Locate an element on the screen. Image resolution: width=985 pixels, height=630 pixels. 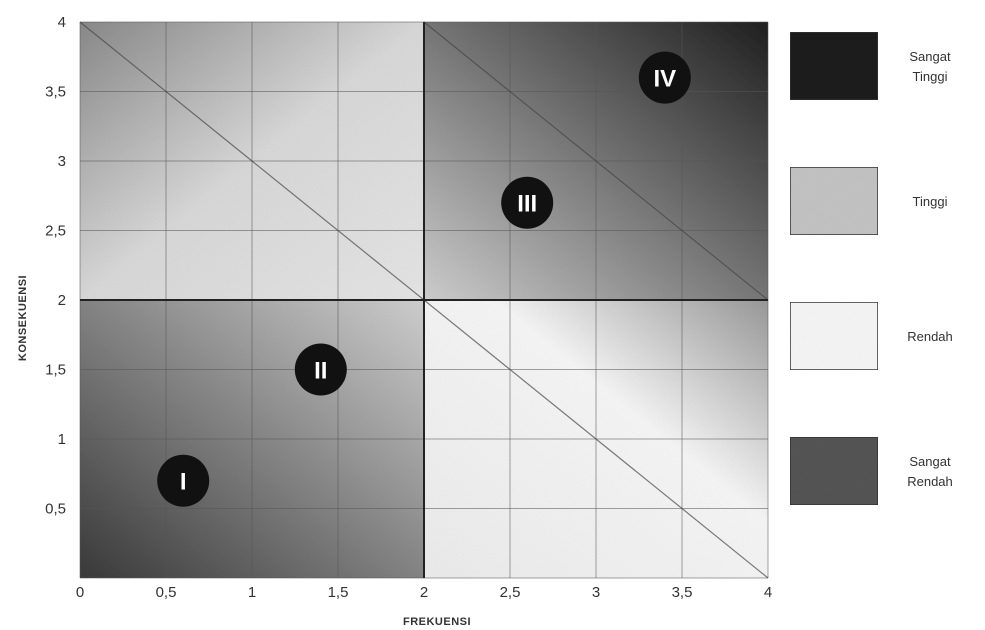
y-tick-label: 3,5 is located at coordinates (55, 92).